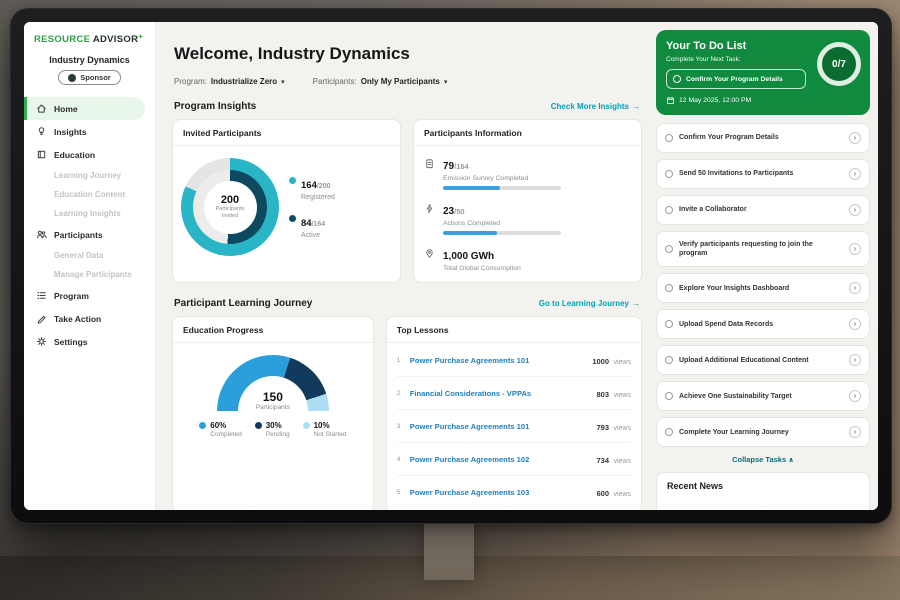 The height and width of the screenshot is (600, 900). What do you see at coordinates (470, 393) in the screenshot?
I see `lesson-link: Financial Considerations - VPPAs` at bounding box center [470, 393].